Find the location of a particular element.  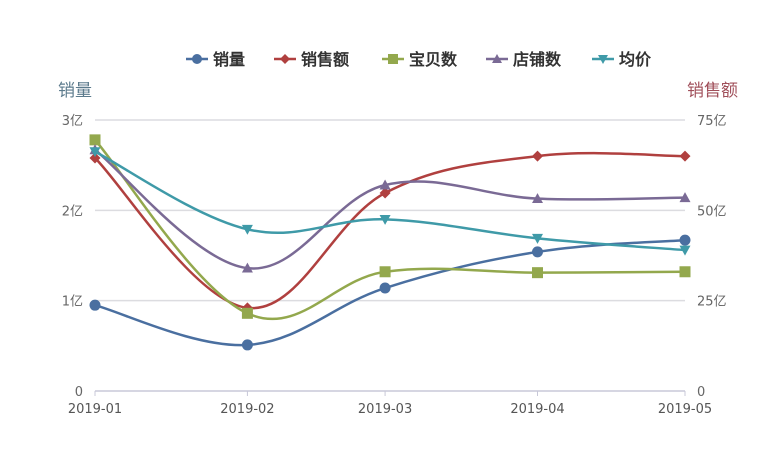

x-tick-label: 2019-01 is located at coordinates (95, 409).